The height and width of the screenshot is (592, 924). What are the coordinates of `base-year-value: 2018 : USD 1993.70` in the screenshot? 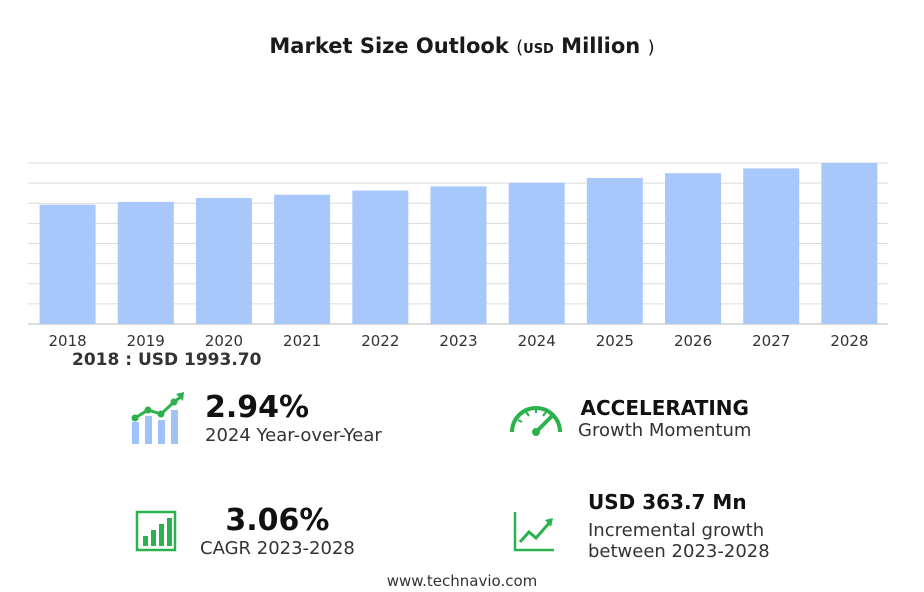 It's located at (167, 360).